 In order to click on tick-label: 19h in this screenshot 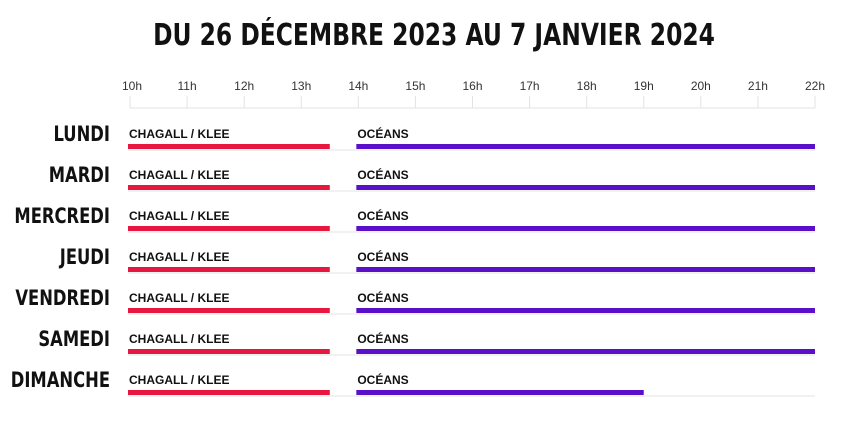, I will do `click(644, 86)`.